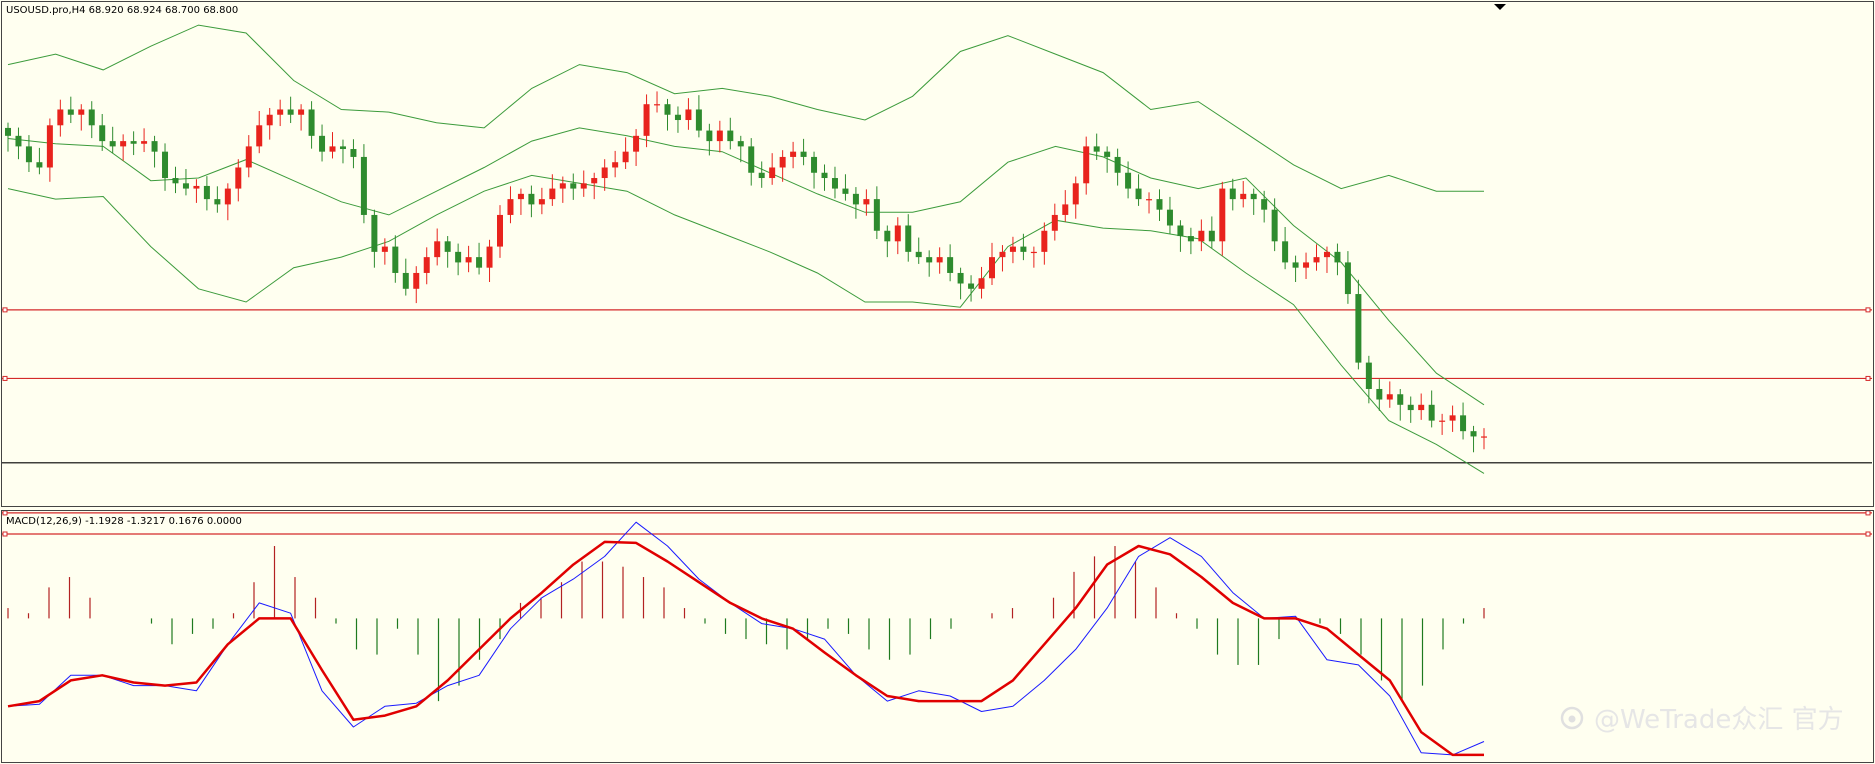 The width and height of the screenshot is (1875, 764). What do you see at coordinates (1500, 7) in the screenshot?
I see `shift-marker-icon` at bounding box center [1500, 7].